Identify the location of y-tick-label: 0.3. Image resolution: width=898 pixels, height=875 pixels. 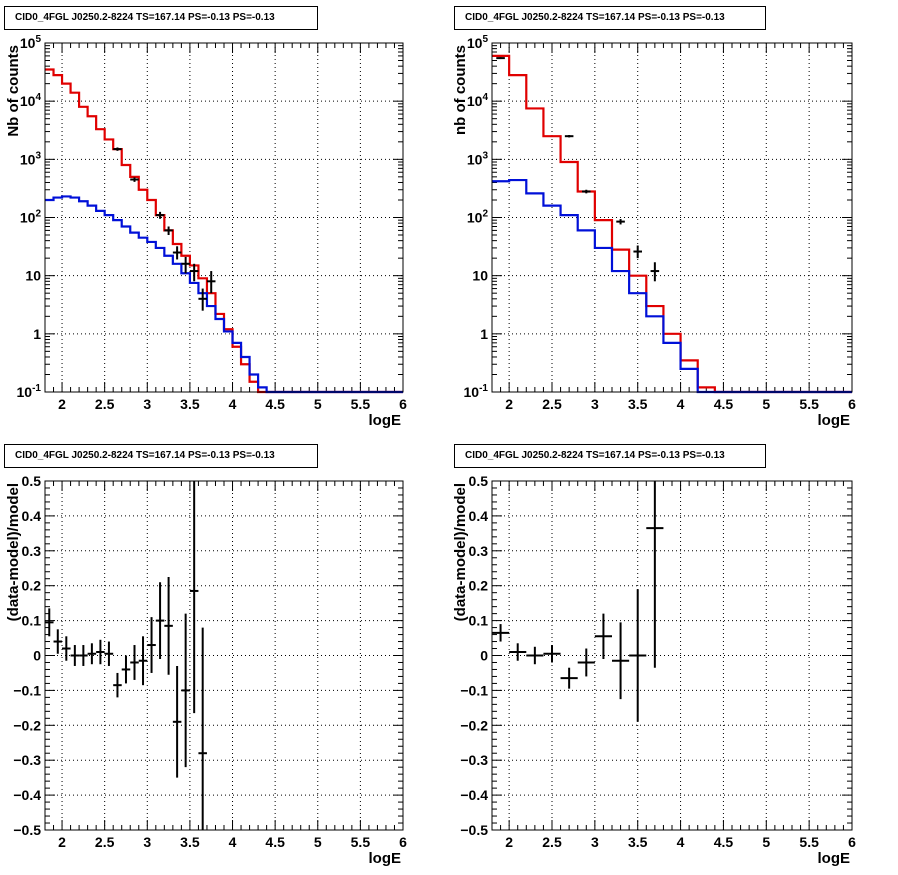
(32, 551).